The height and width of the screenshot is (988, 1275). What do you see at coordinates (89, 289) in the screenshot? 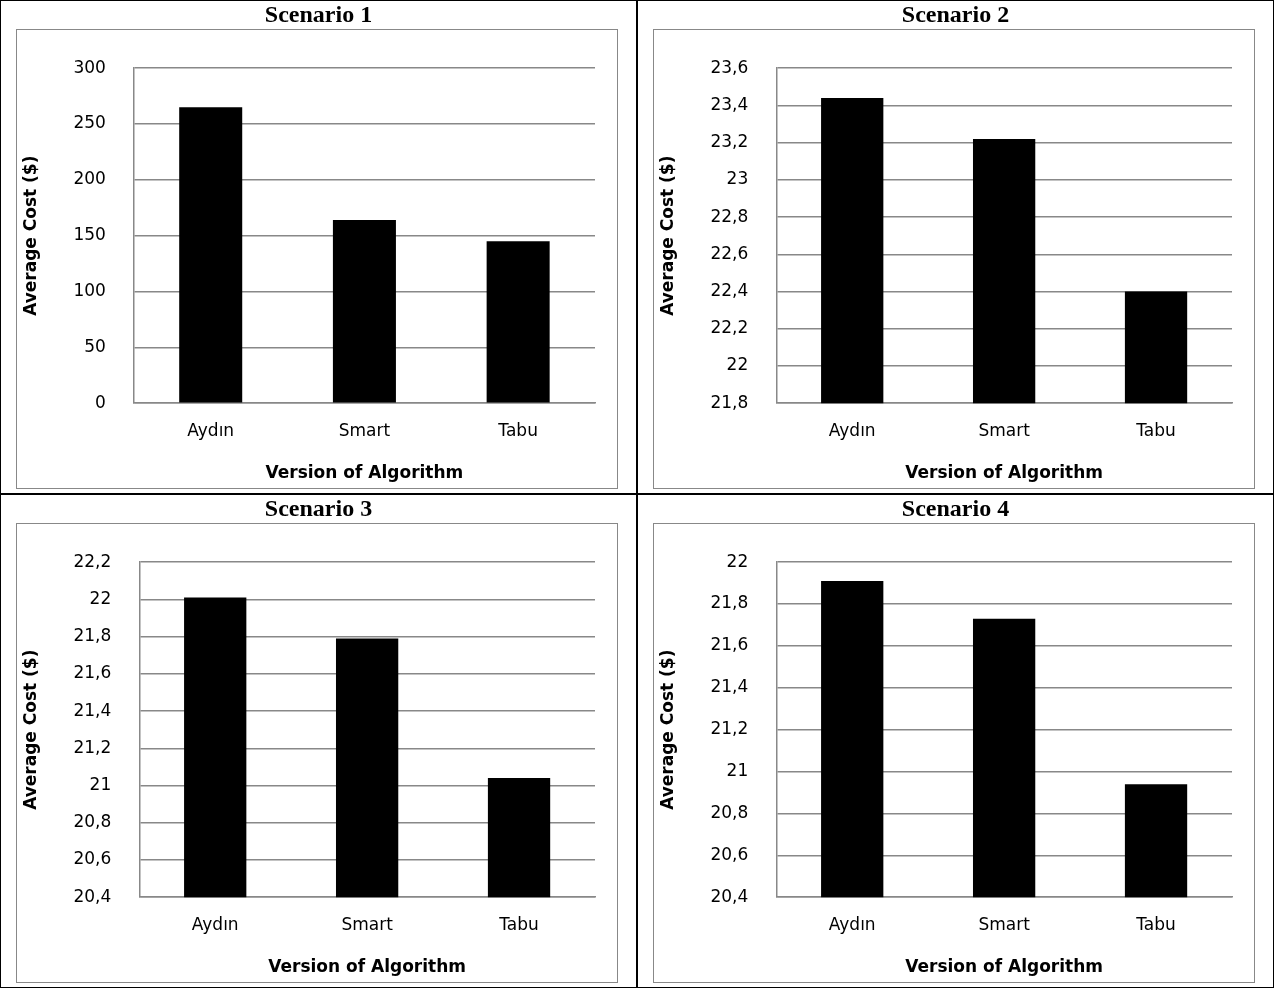
I see `y-tick-label: 100` at bounding box center [89, 289].